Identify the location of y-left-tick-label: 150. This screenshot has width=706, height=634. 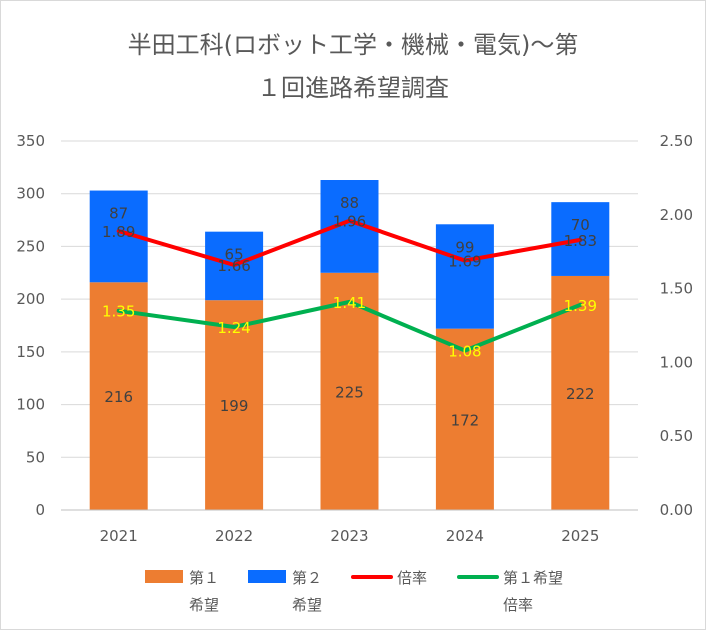
(30, 352).